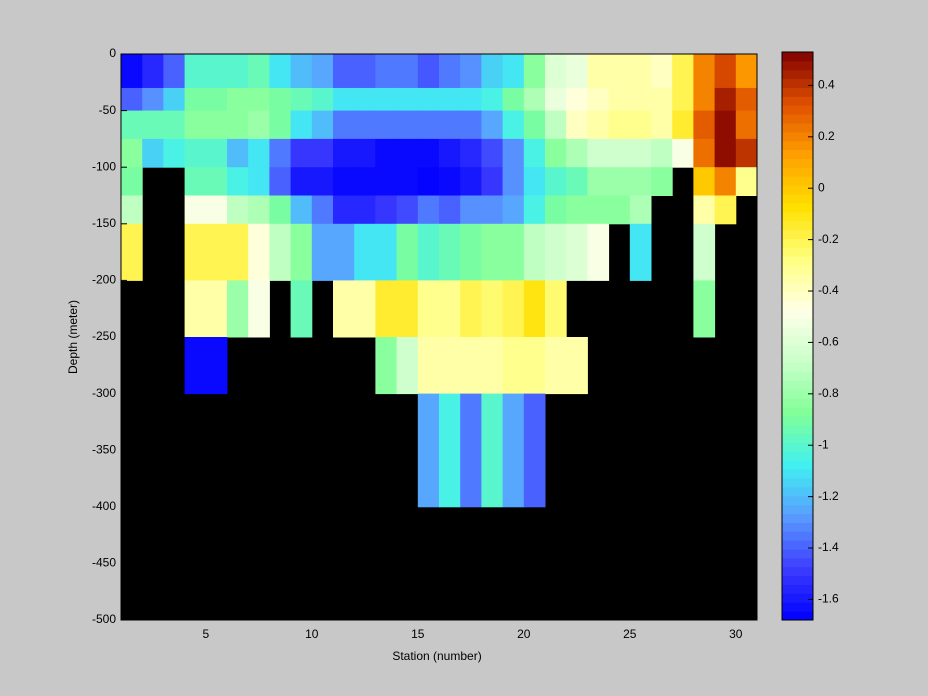  I want to click on colorbar-tick-label: -0.4, so click(828, 290).